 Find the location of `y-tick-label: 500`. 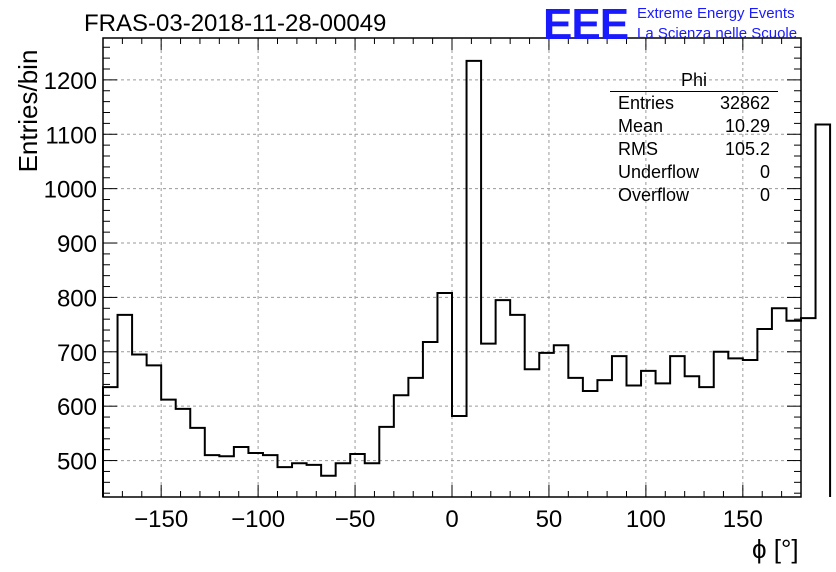

y-tick-label: 500 is located at coordinates (77, 462).